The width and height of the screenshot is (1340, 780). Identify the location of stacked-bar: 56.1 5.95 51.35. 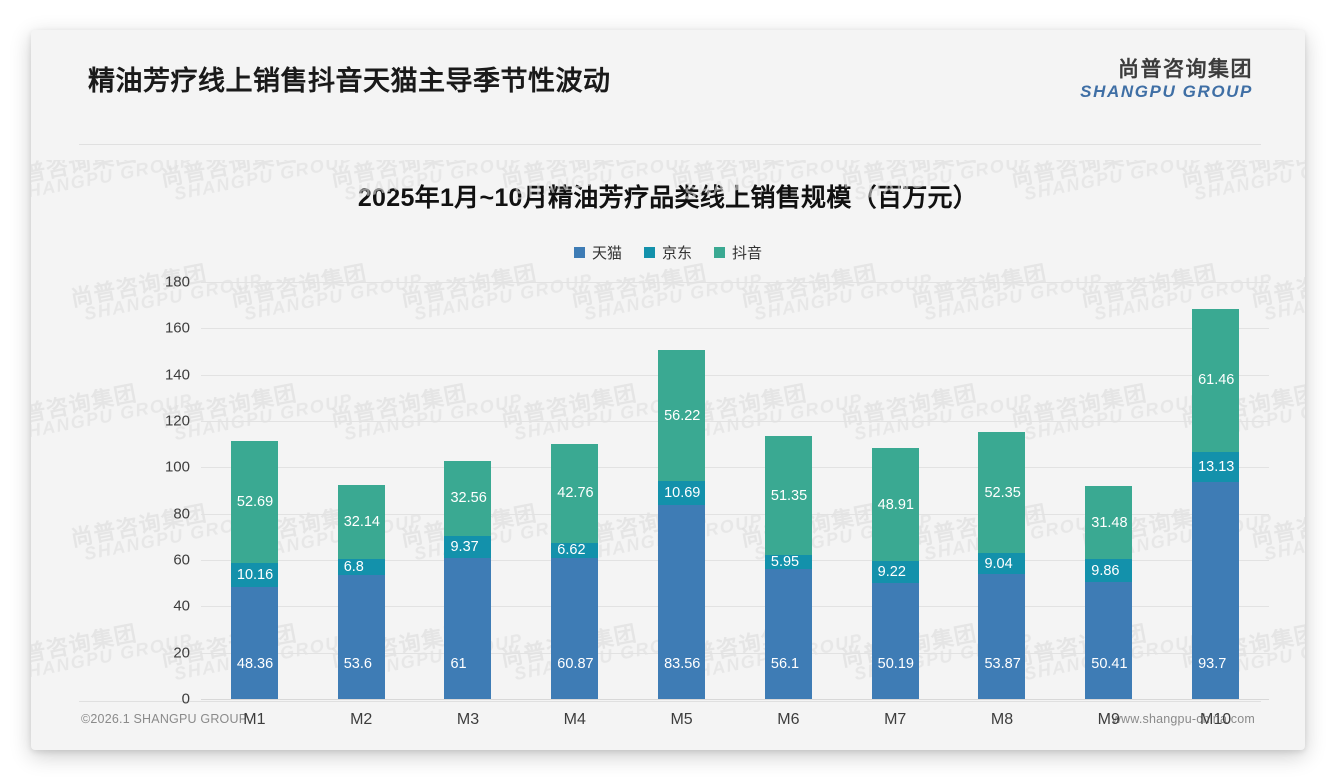
(788, 567).